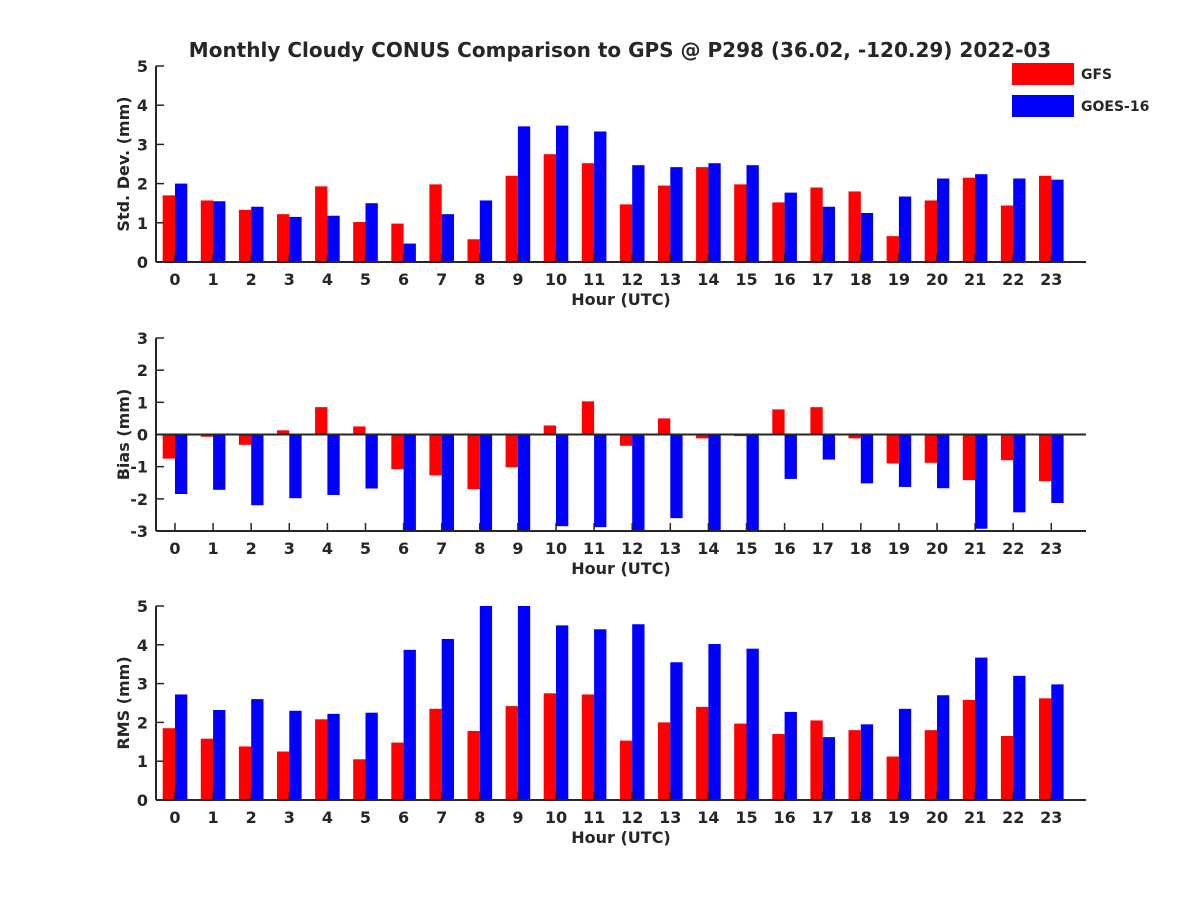 This screenshot has width=1200, height=904. What do you see at coordinates (621, 837) in the screenshot?
I see `x-axis-label-2: Hour (UTC)` at bounding box center [621, 837].